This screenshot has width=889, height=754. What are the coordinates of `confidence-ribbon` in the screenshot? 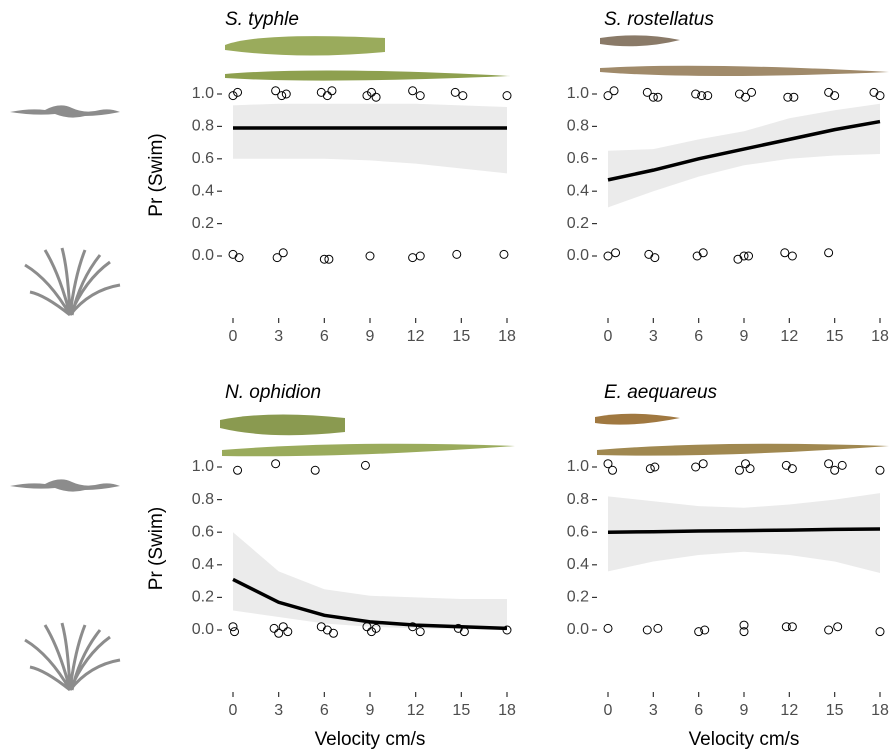 It's located at (370, 581).